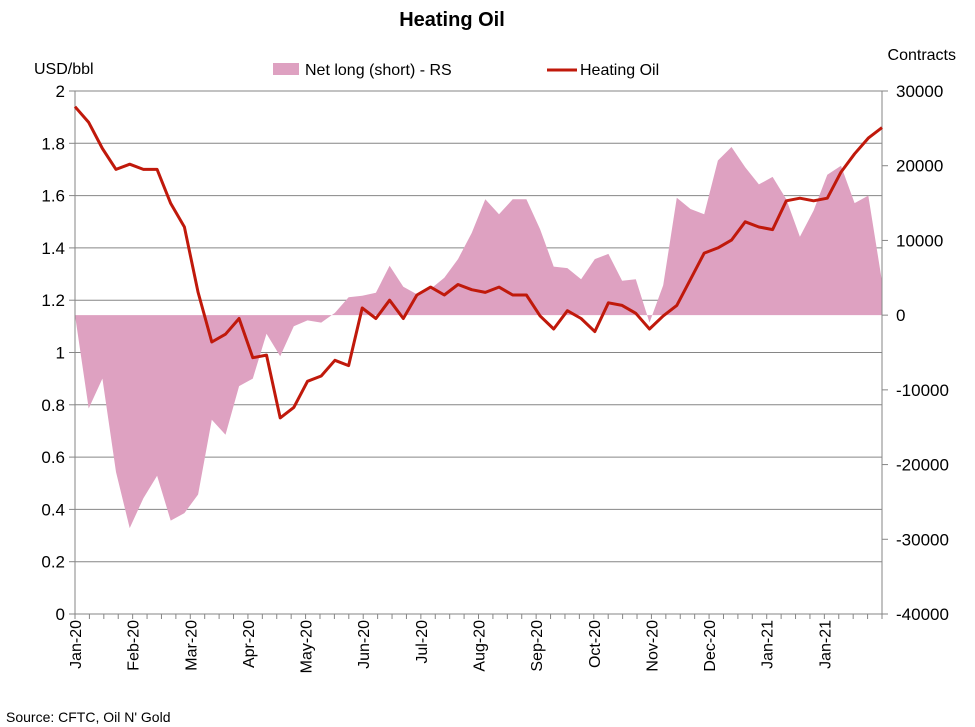 Image resolution: width=975 pixels, height=727 pixels. Describe the element at coordinates (53, 143) in the screenshot. I see `left-y-tick-label: 1.8` at that location.